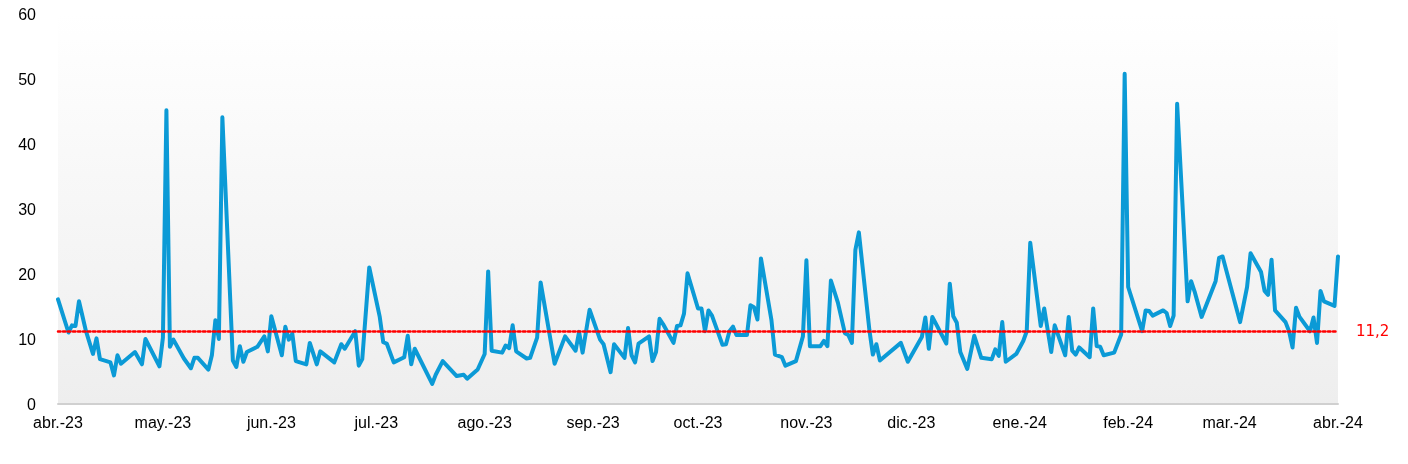  What do you see at coordinates (27, 144) in the screenshot?
I see `y-tick-label: 40` at bounding box center [27, 144].